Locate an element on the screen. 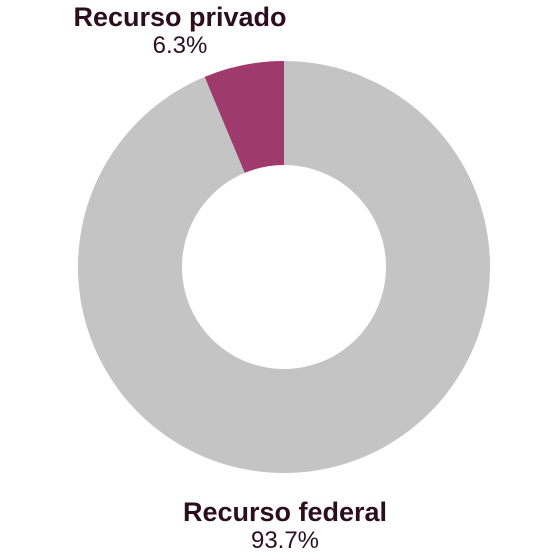 Image resolution: width=560 pixels, height=560 pixels. slice-label-federal: Recurso federal is located at coordinates (285, 512).